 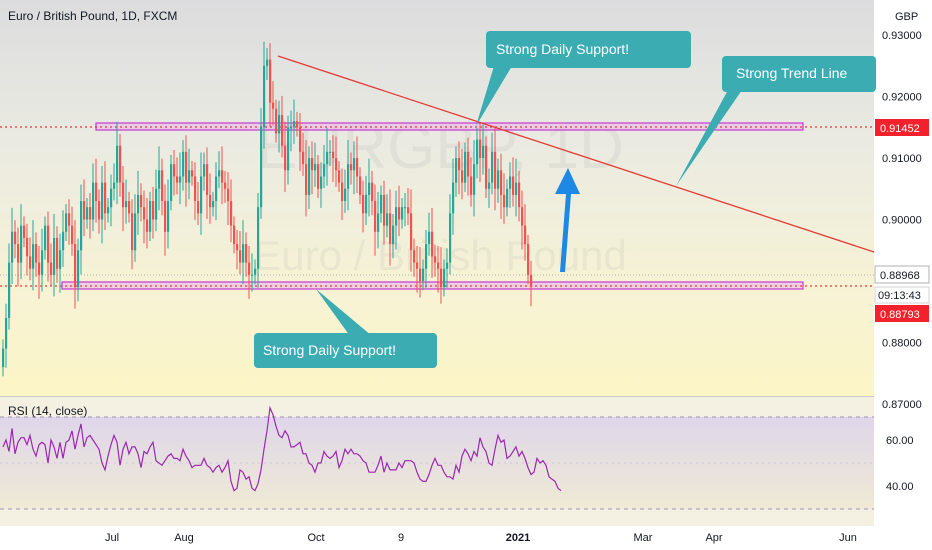 I want to click on price-tick-label: 0.88000, so click(x=902, y=344).